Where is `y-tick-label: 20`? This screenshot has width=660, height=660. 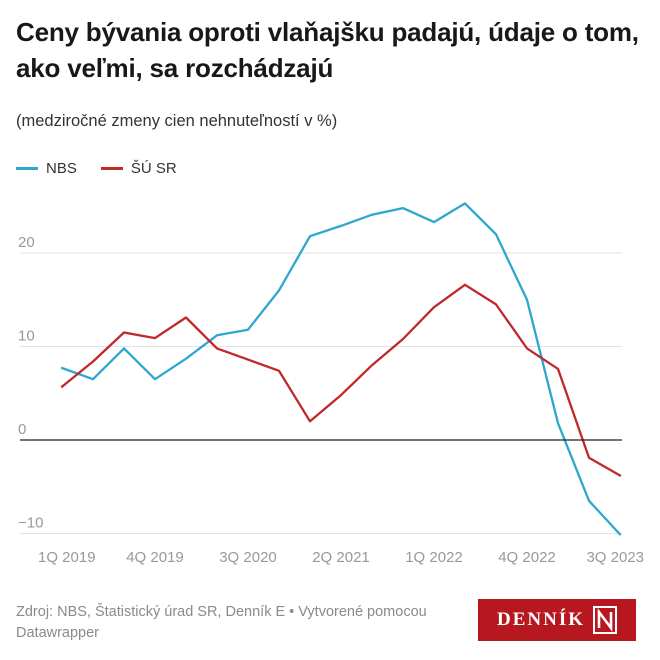
y-tick-label: 20 is located at coordinates (26, 242).